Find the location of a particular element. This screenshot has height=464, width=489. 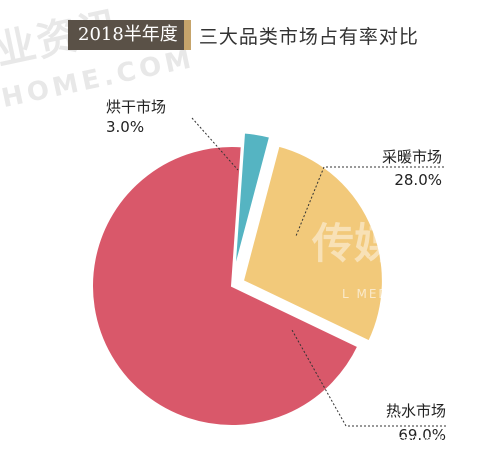

footer-watermark: 热泵产业资讯 is located at coordinates (408, 442).